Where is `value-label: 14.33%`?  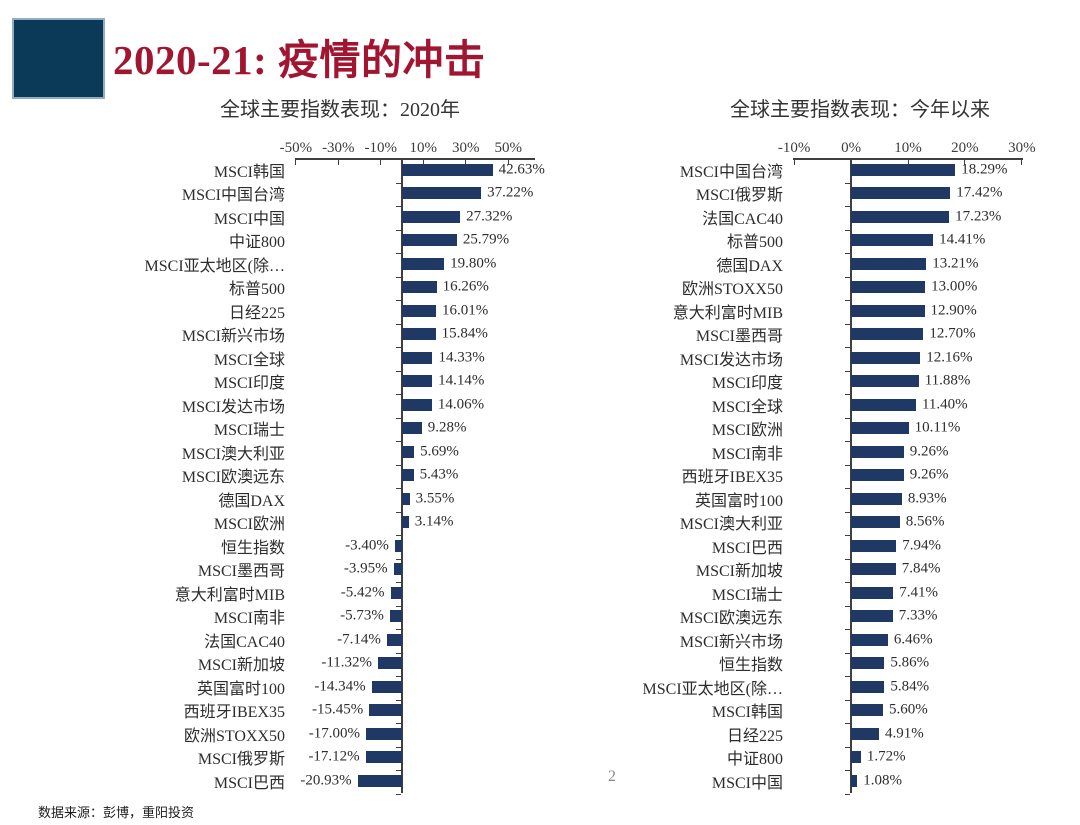
value-label: 14.33% is located at coordinates (461, 357).